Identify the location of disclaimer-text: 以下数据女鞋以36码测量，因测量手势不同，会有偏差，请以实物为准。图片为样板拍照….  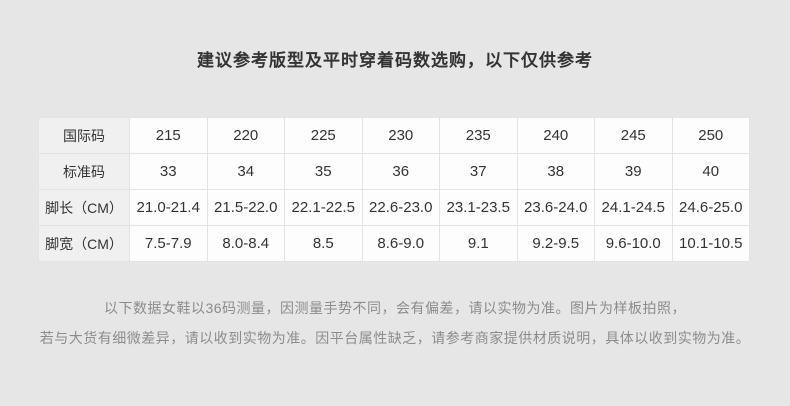
(395, 323).